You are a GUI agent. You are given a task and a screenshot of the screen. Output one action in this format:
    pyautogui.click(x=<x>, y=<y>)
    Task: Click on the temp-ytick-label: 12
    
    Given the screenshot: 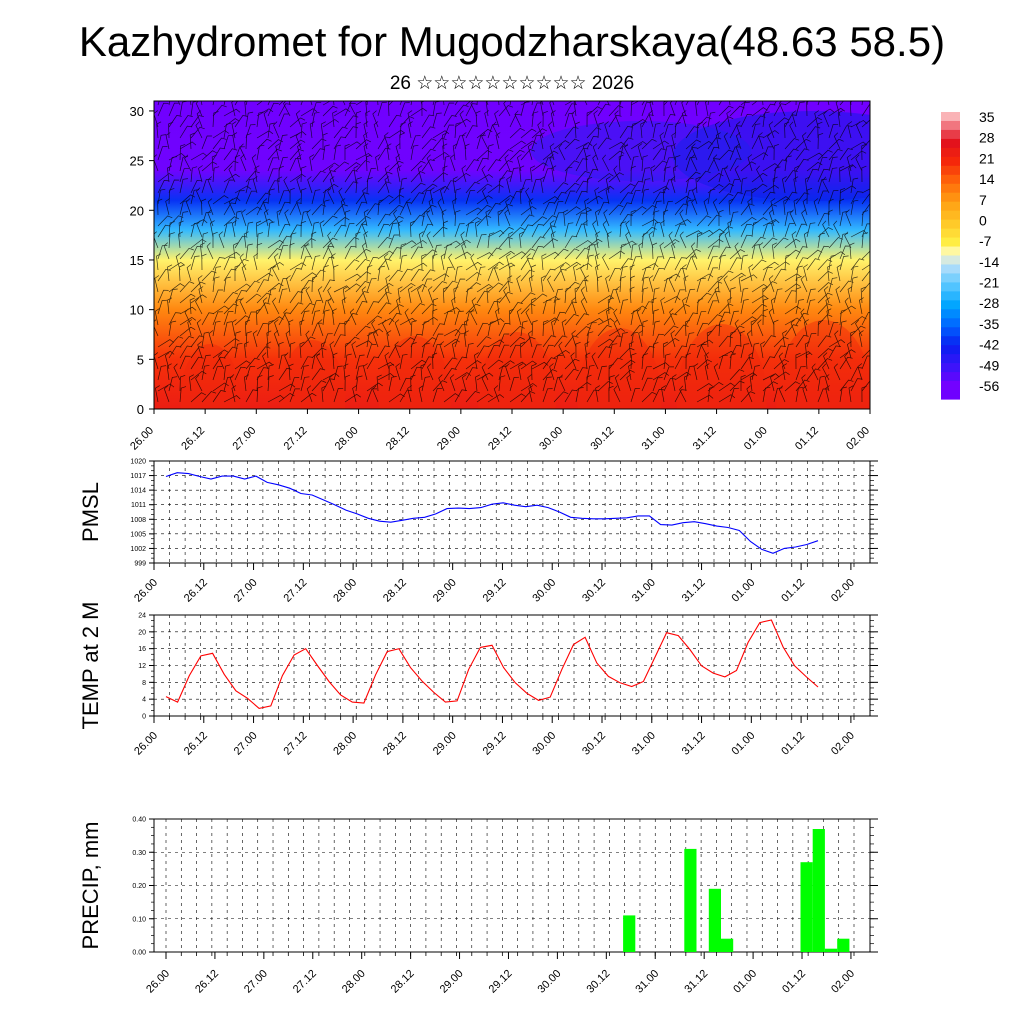 What is the action you would take?
    pyautogui.click(x=142, y=666)
    